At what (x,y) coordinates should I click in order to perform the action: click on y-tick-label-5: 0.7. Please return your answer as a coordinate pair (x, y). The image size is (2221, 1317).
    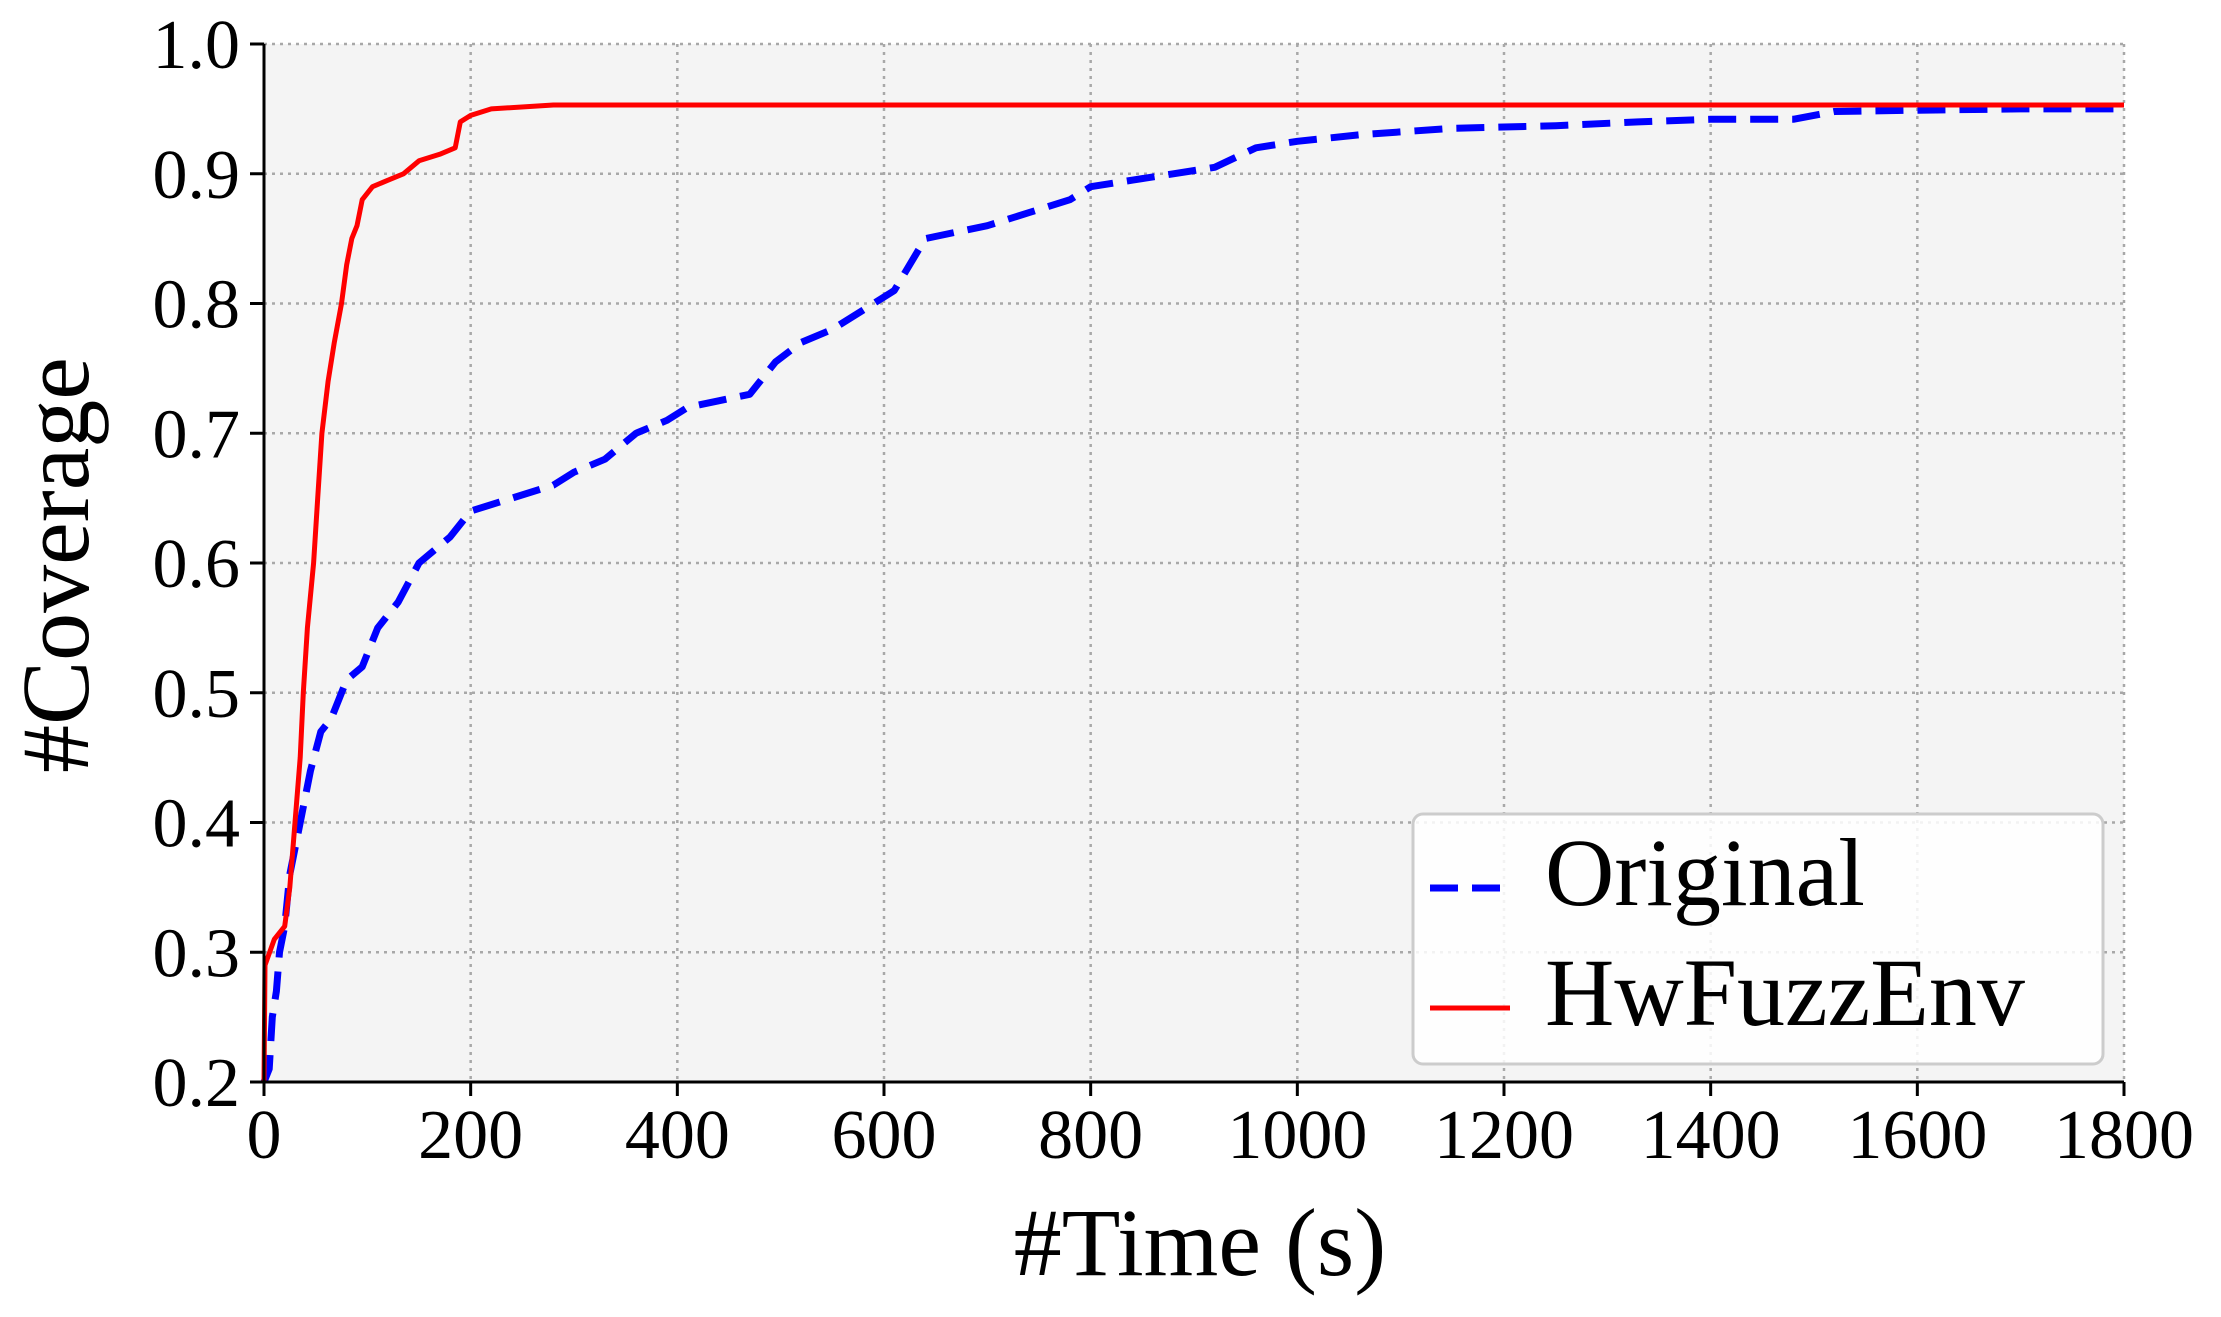
    Looking at the image, I should click on (197, 434).